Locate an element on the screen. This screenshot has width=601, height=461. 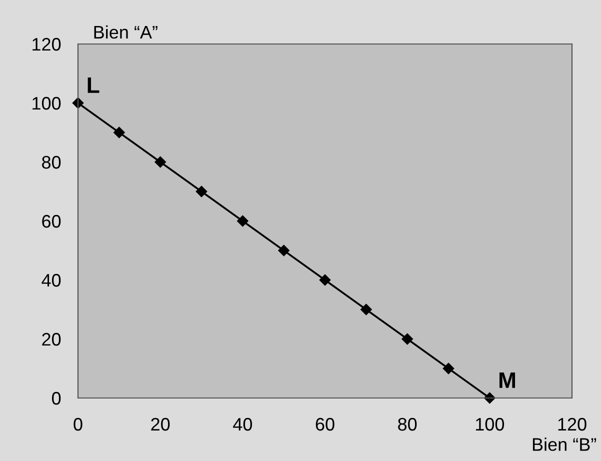
y-tick-label: 40 is located at coordinates (51, 280).